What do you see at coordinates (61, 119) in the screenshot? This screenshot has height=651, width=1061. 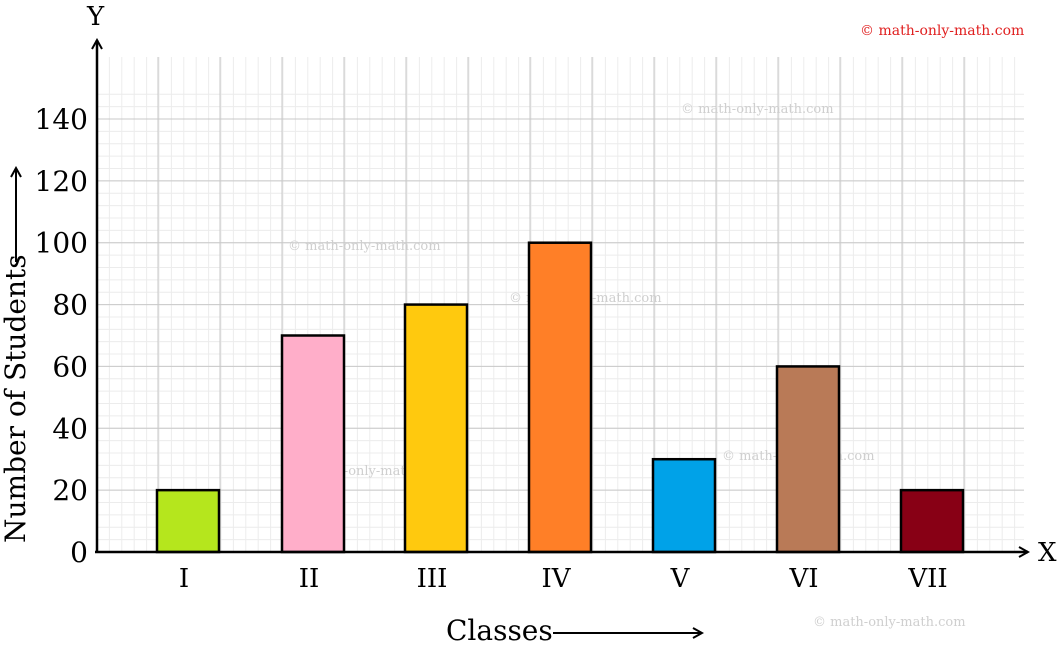 I see `y-tick-label: 140` at bounding box center [61, 119].